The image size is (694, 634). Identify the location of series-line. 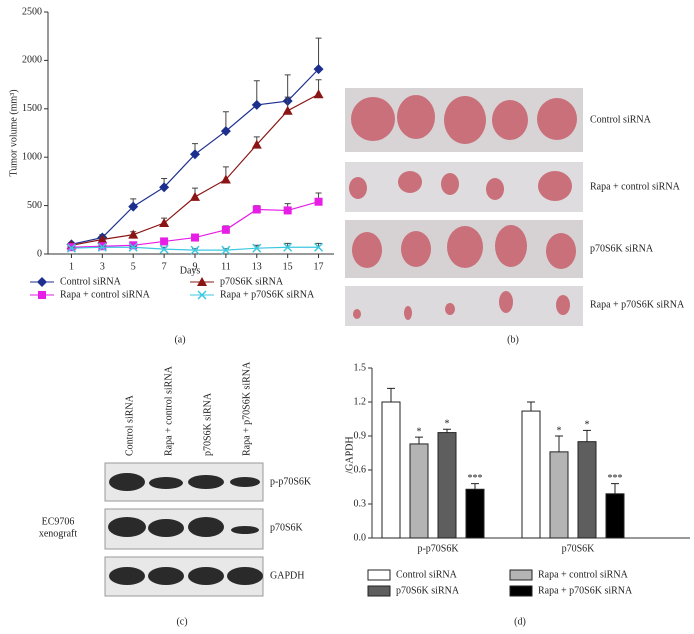
(195, 169).